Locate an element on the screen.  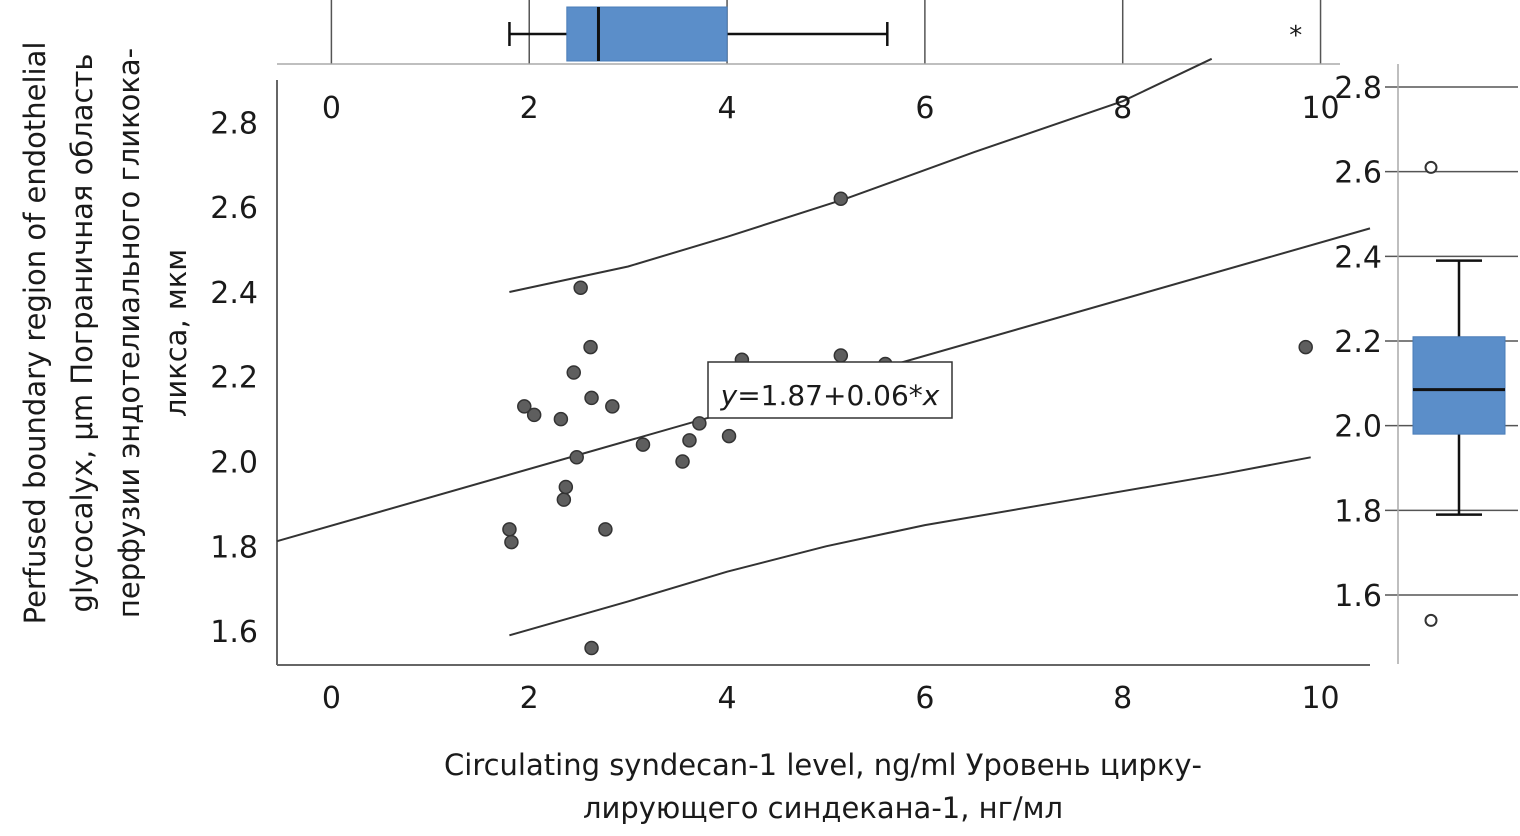
x-box-tick-label: 2 is located at coordinates (529, 108).